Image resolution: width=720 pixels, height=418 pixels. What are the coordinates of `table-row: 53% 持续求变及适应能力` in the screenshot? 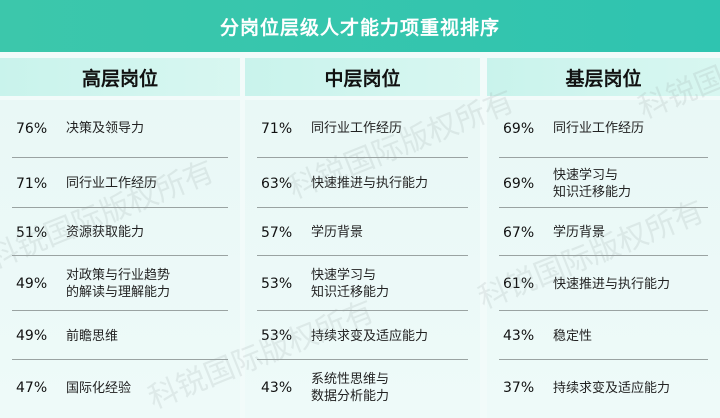 It's located at (362, 336).